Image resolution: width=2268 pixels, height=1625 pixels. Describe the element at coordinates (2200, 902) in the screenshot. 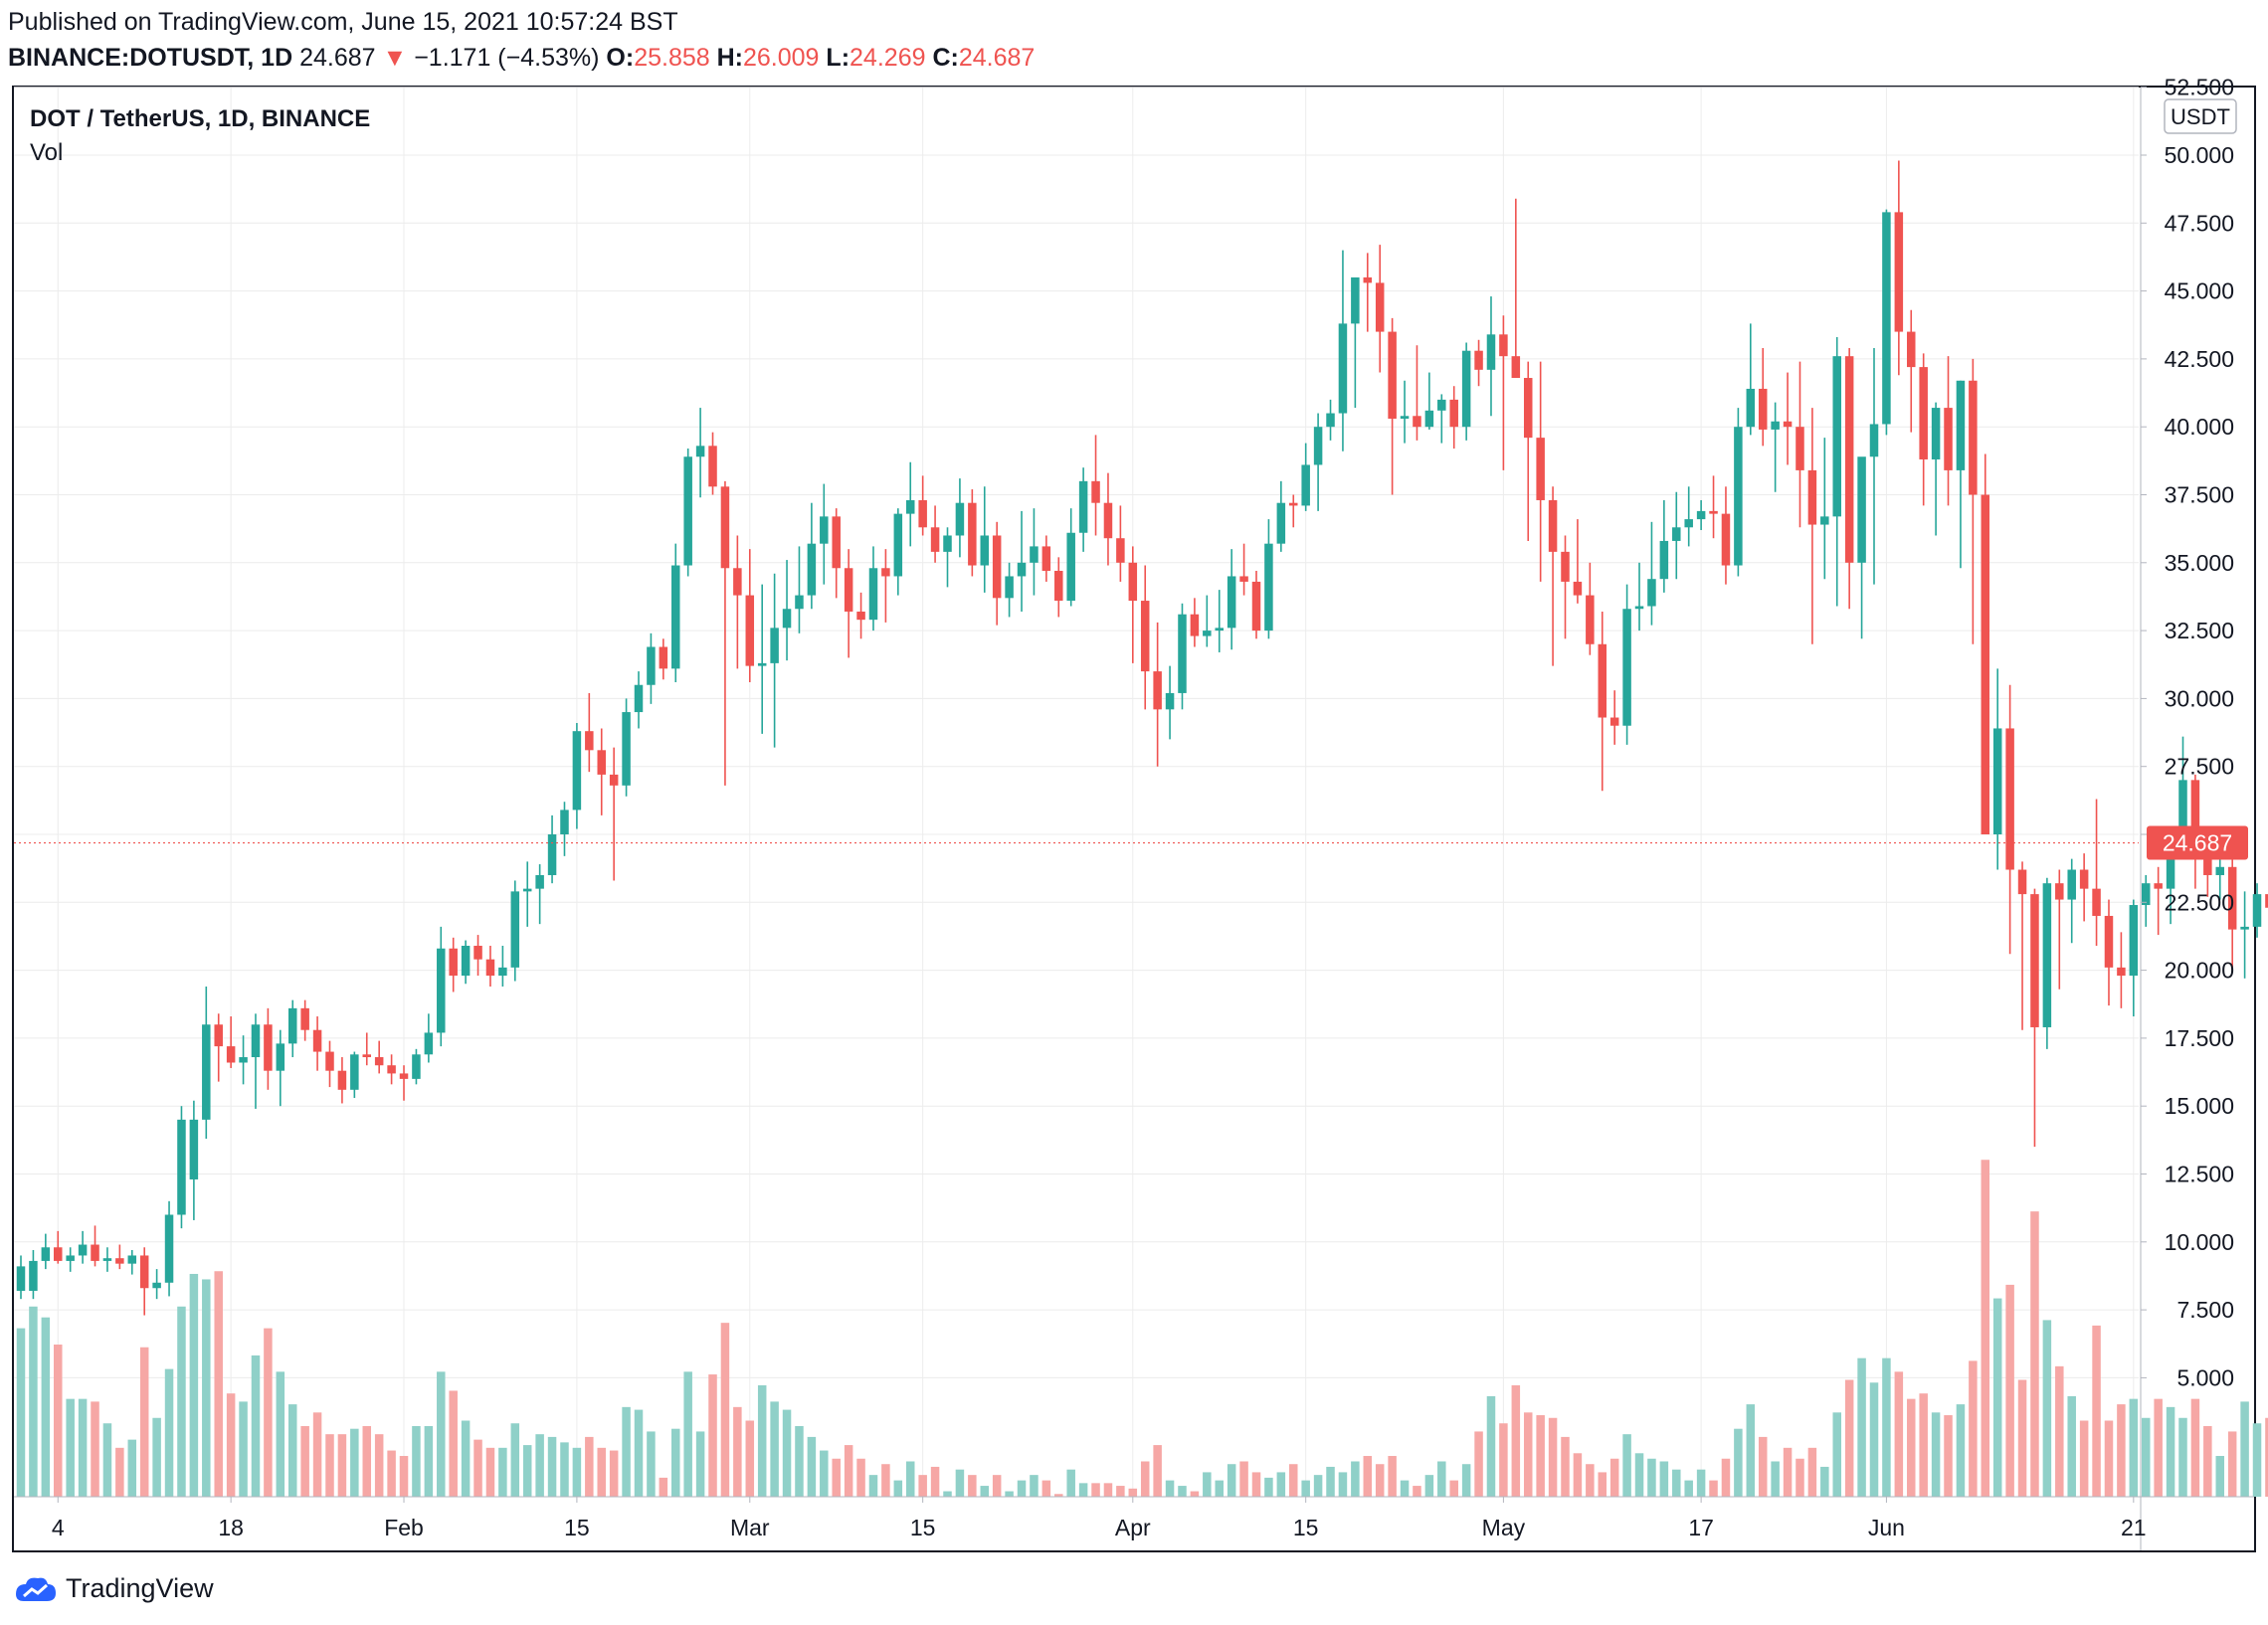

I see `price-tick-label: 22.500` at that location.